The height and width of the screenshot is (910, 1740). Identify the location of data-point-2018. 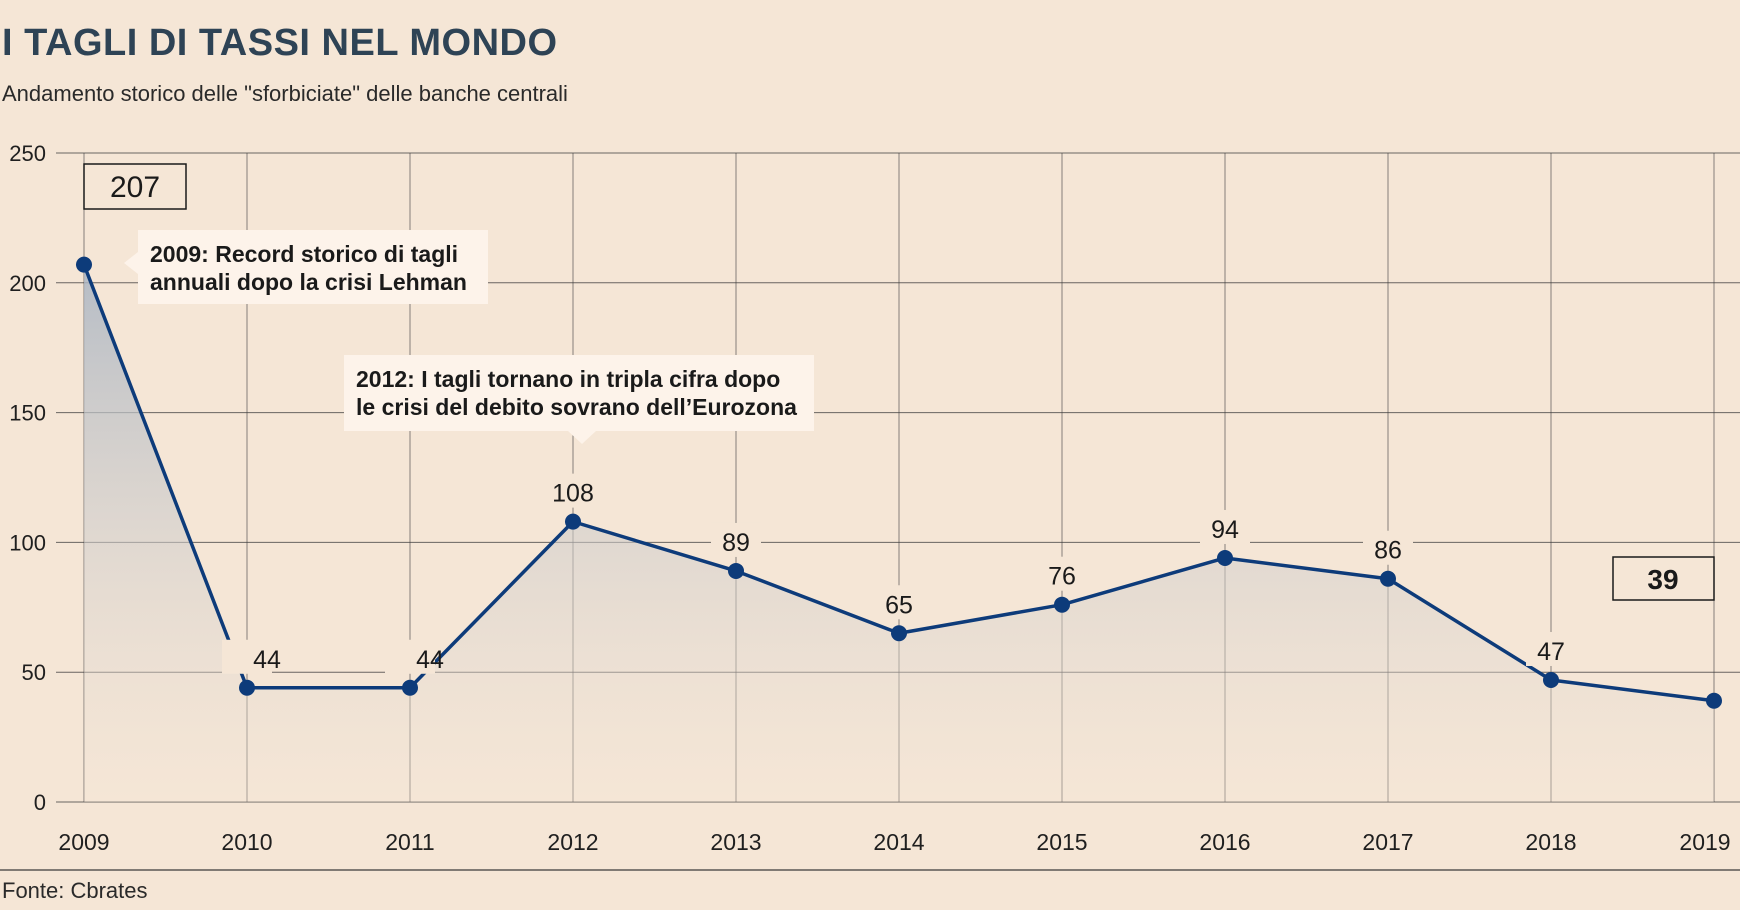
(1551, 679).